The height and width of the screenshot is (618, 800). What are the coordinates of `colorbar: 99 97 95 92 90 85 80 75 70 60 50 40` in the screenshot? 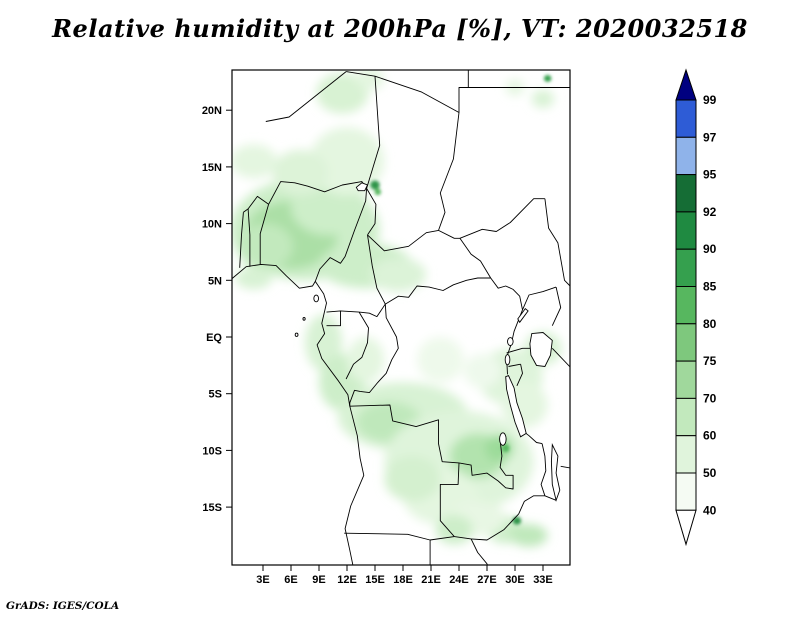 It's located at (696, 307).